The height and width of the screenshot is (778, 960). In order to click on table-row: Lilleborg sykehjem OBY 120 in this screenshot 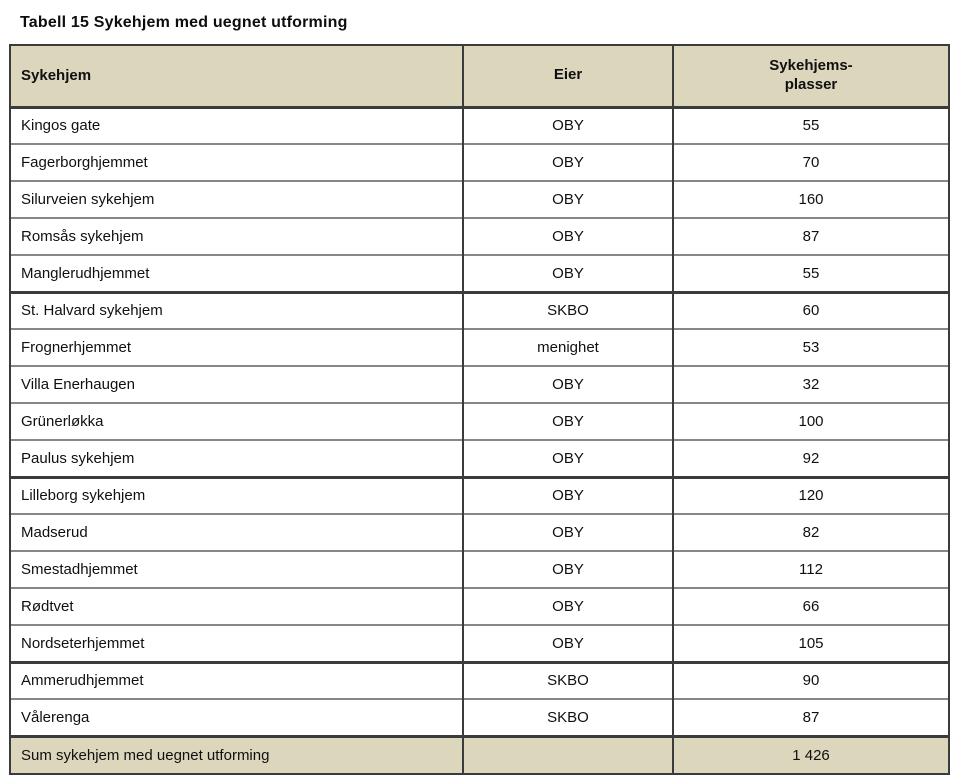, I will do `click(479, 495)`.